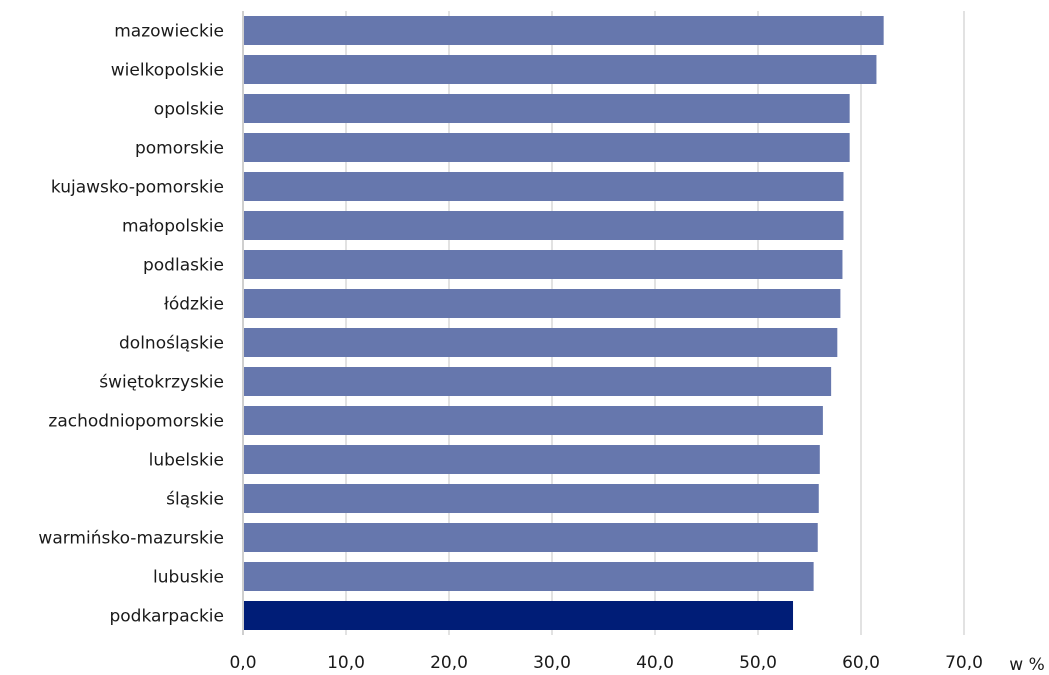  What do you see at coordinates (552, 663) in the screenshot?
I see `x-tick-label: 30,0` at bounding box center [552, 663].